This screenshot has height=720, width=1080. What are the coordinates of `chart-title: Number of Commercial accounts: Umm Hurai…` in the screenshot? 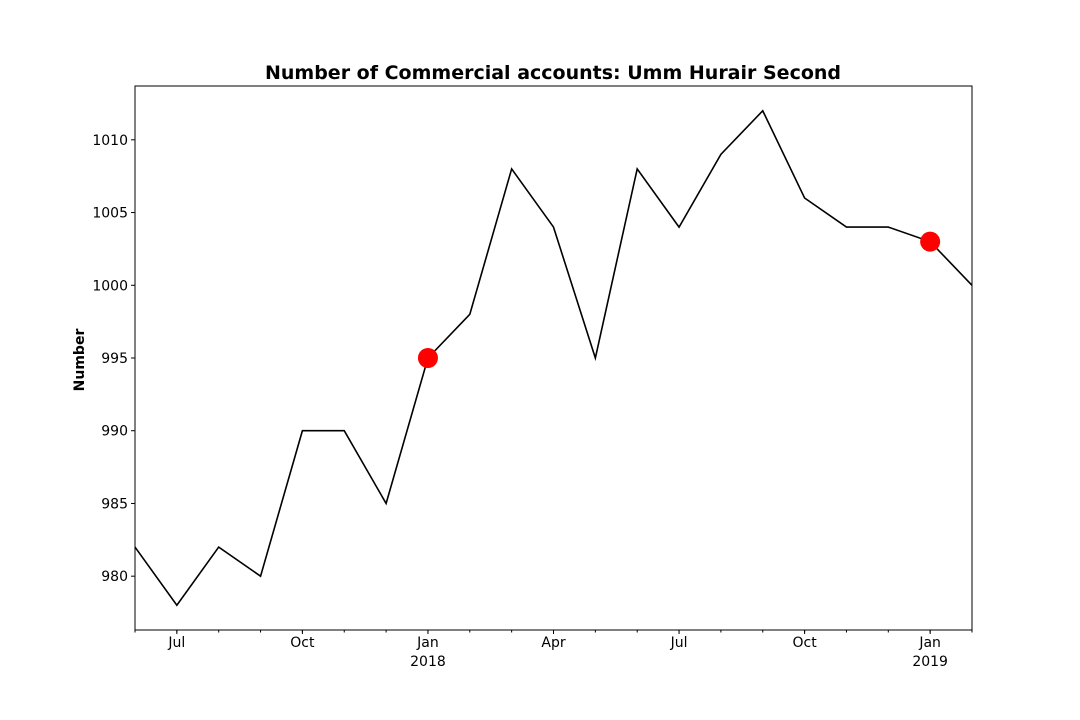 It's located at (553, 73).